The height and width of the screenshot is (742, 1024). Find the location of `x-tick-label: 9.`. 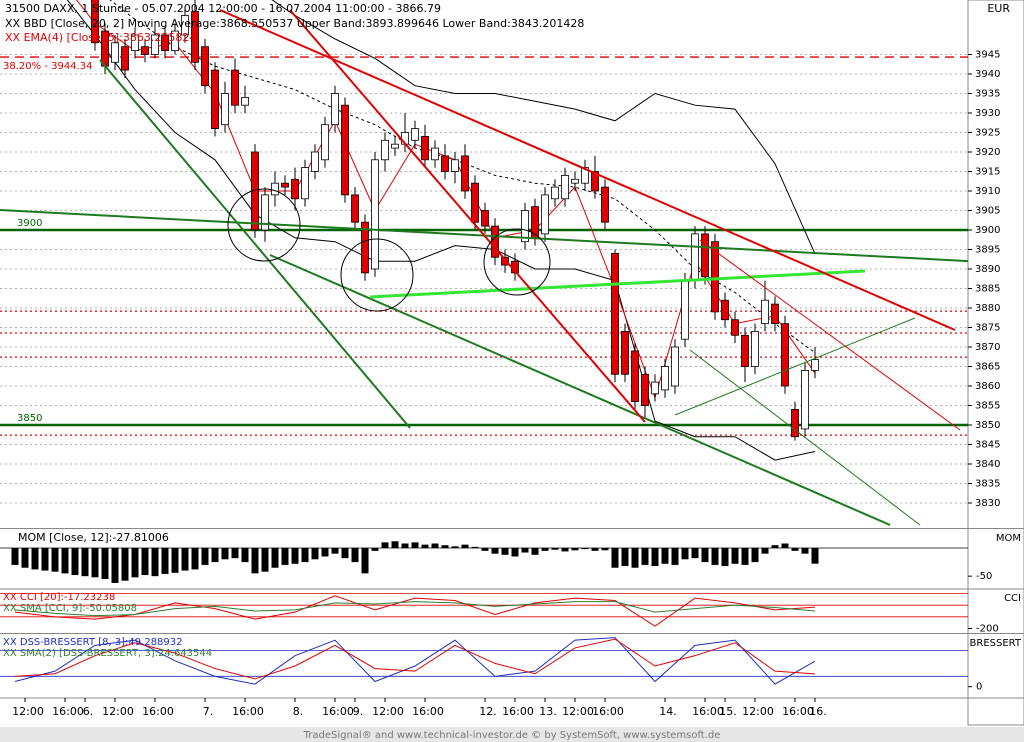

x-tick-label: 9. is located at coordinates (358, 711).